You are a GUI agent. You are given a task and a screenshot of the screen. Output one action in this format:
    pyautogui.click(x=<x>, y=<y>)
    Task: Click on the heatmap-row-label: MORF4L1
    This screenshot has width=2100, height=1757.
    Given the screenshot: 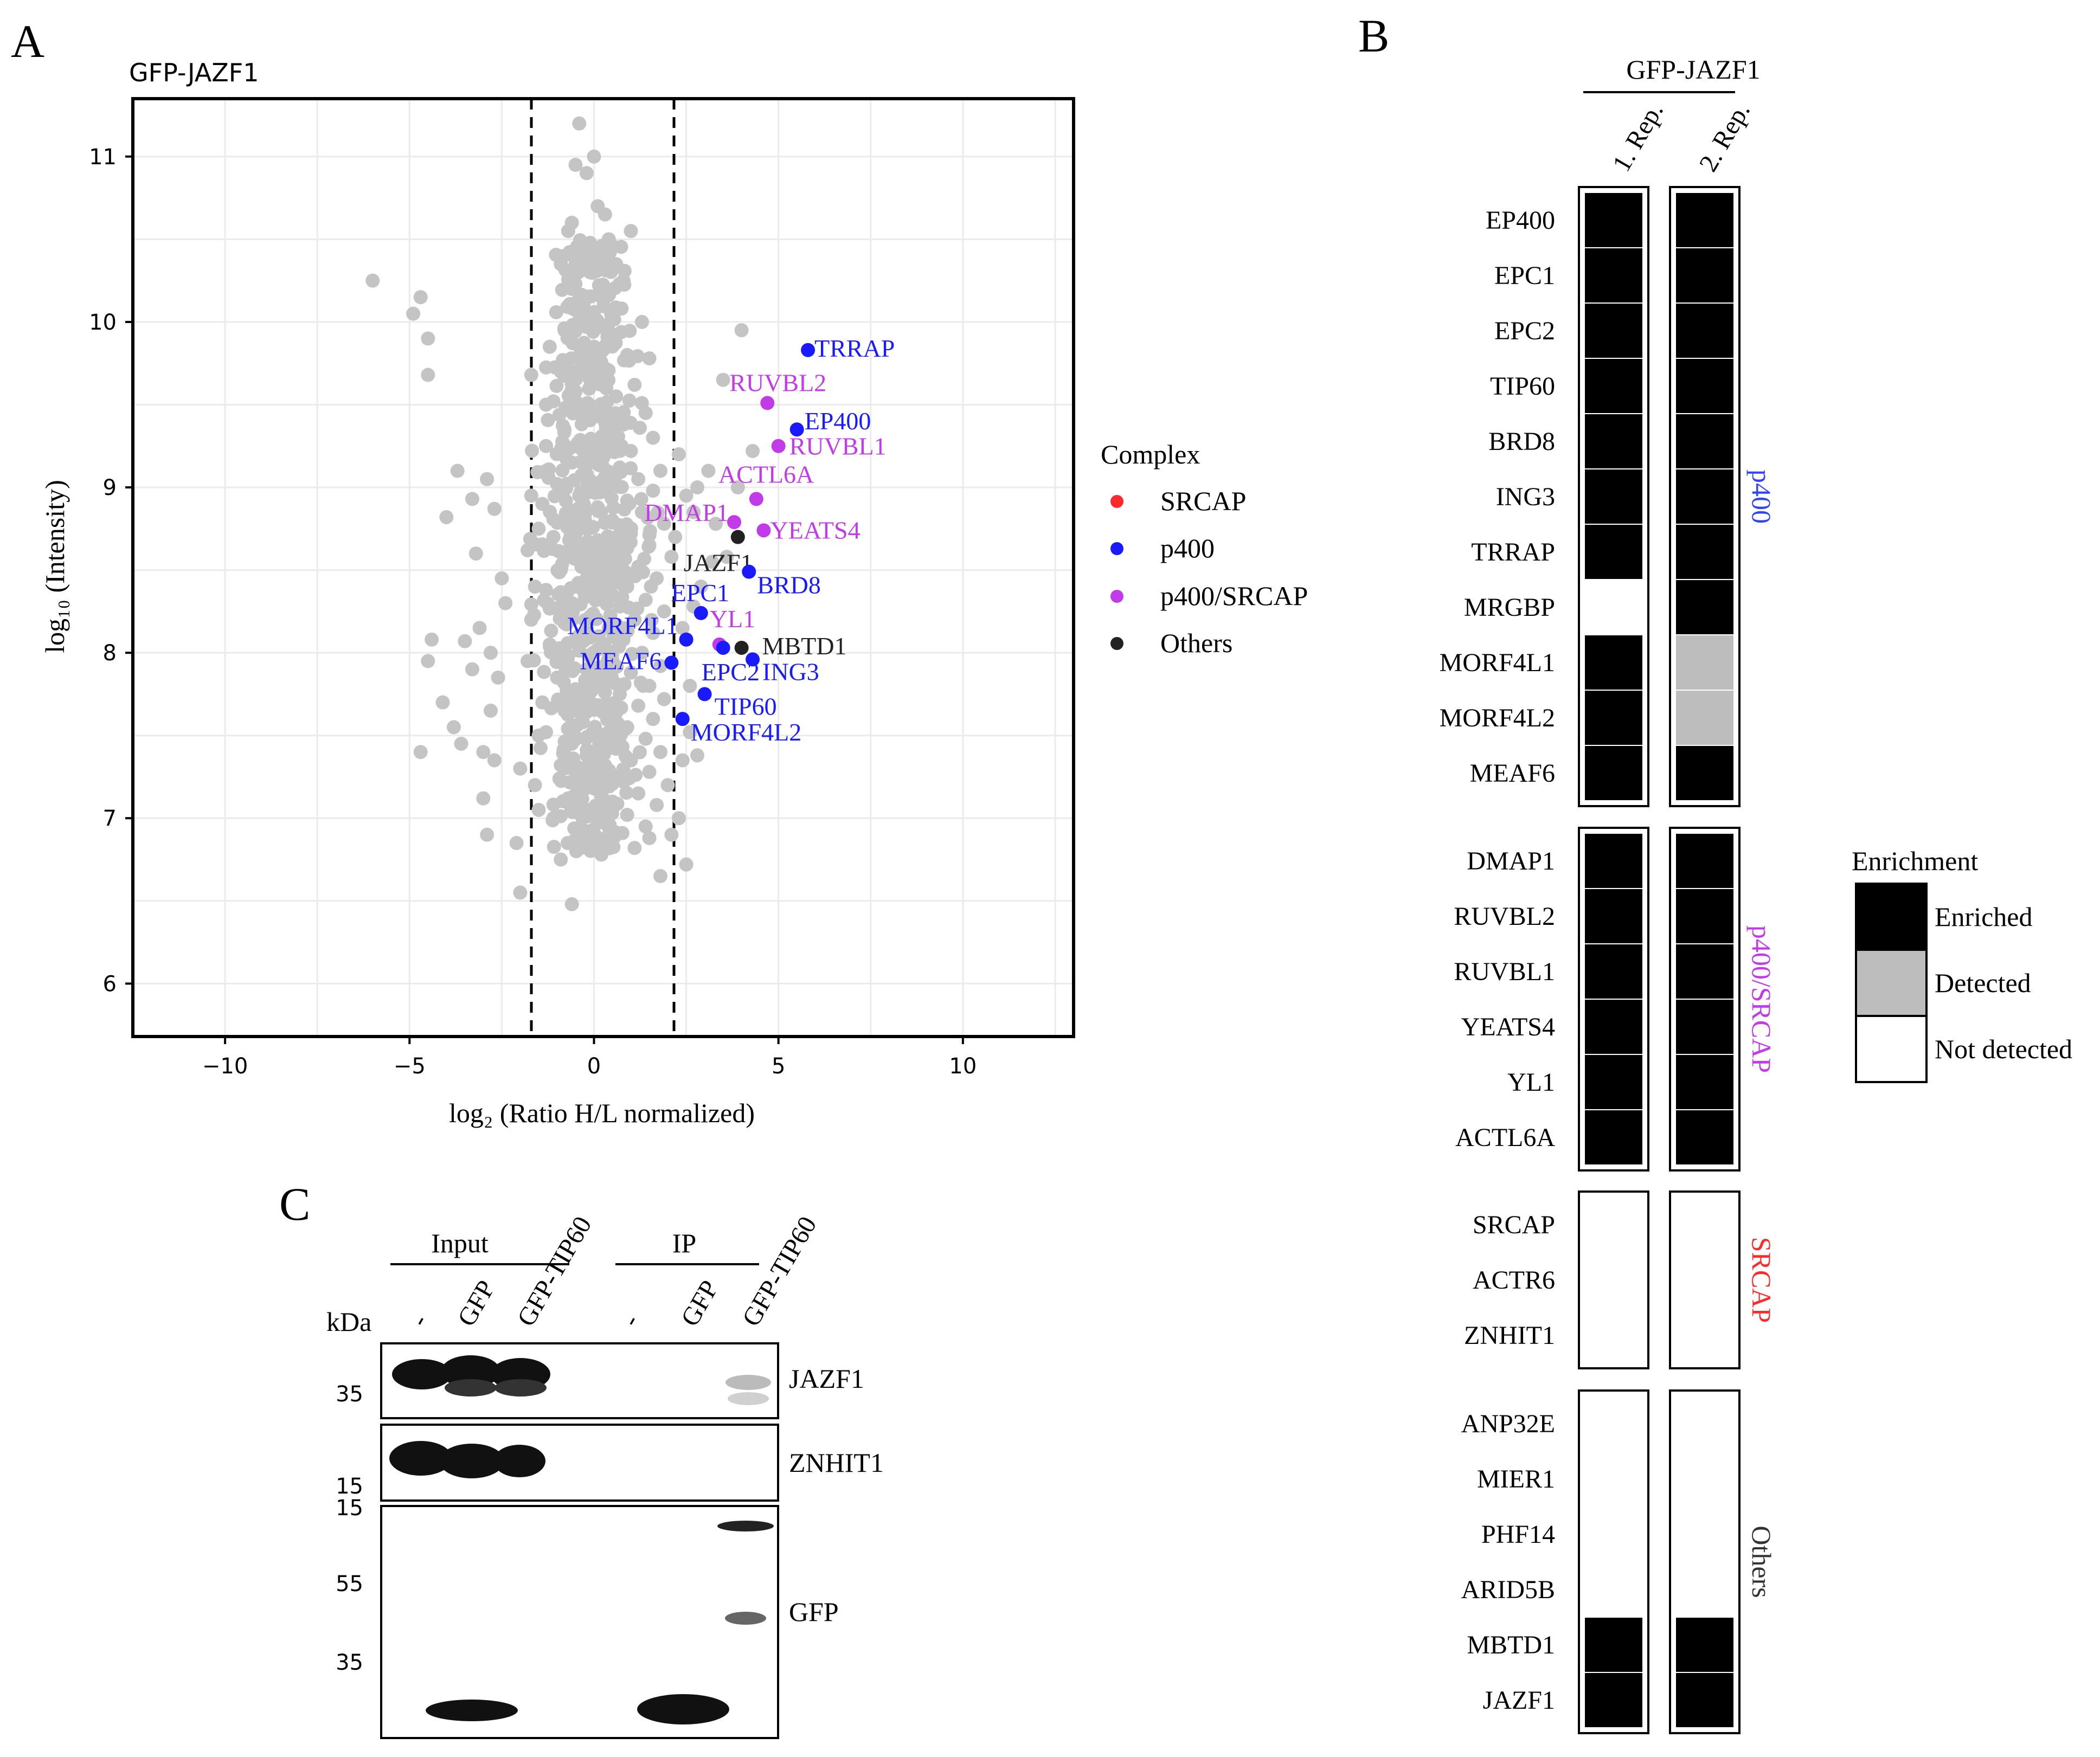 What is the action you would take?
    pyautogui.click(x=1497, y=662)
    